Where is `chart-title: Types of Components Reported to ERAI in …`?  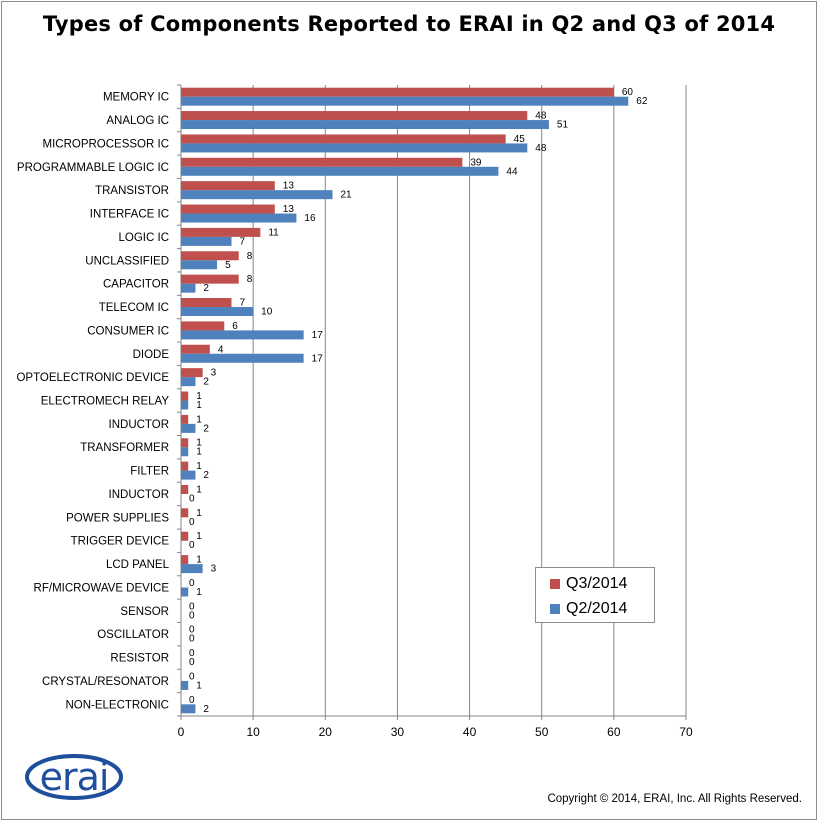
chart-title: Types of Components Reported to ERAI in … is located at coordinates (409, 24).